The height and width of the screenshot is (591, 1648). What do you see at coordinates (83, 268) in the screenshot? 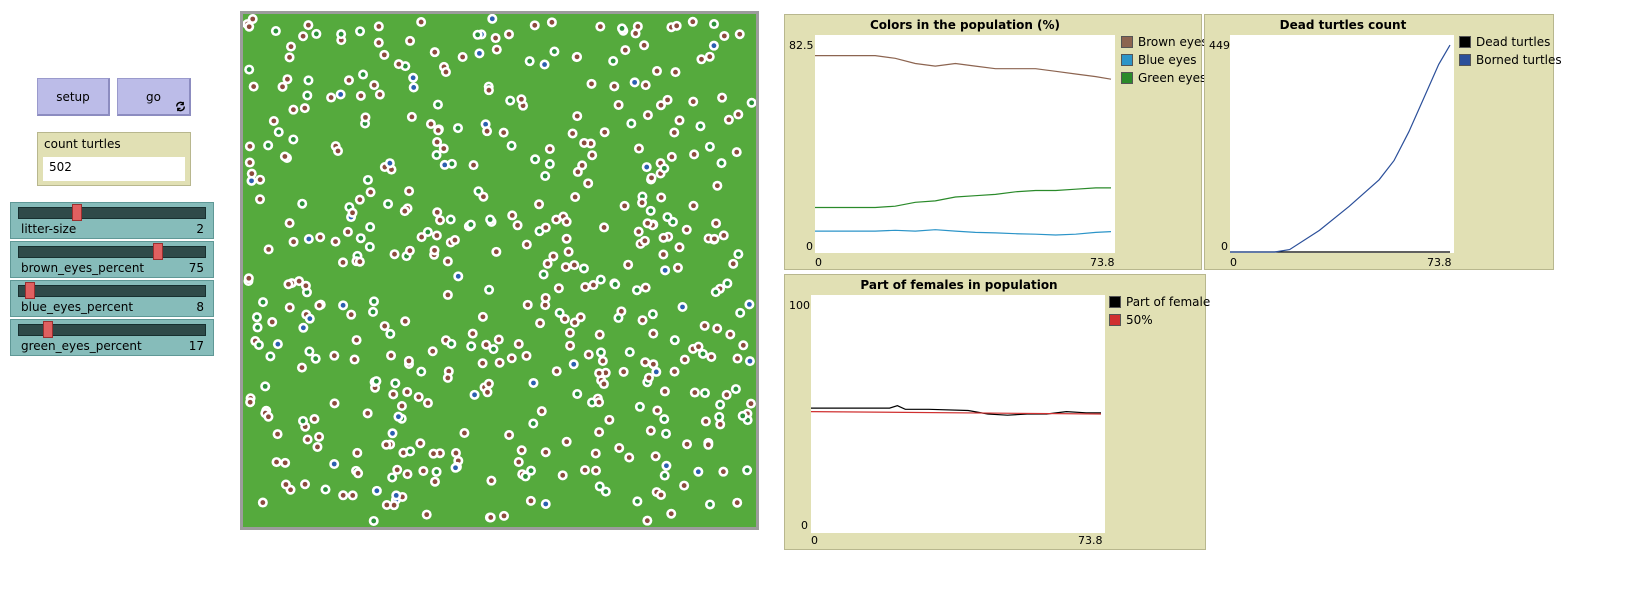
I see `slider-label: brown_eyes_percent` at bounding box center [83, 268].